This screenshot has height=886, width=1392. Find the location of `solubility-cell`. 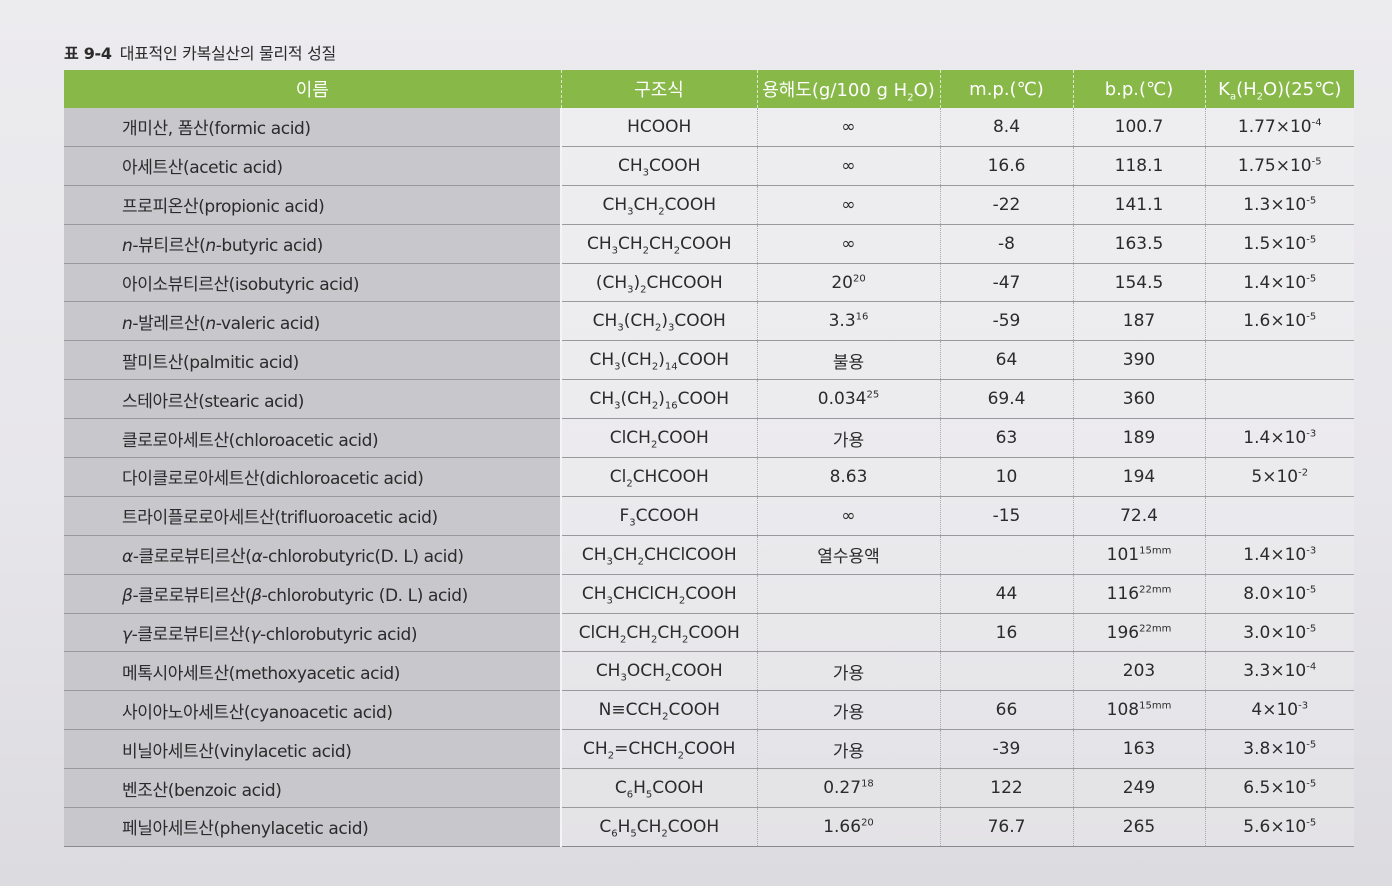

solubility-cell is located at coordinates (848, 633).